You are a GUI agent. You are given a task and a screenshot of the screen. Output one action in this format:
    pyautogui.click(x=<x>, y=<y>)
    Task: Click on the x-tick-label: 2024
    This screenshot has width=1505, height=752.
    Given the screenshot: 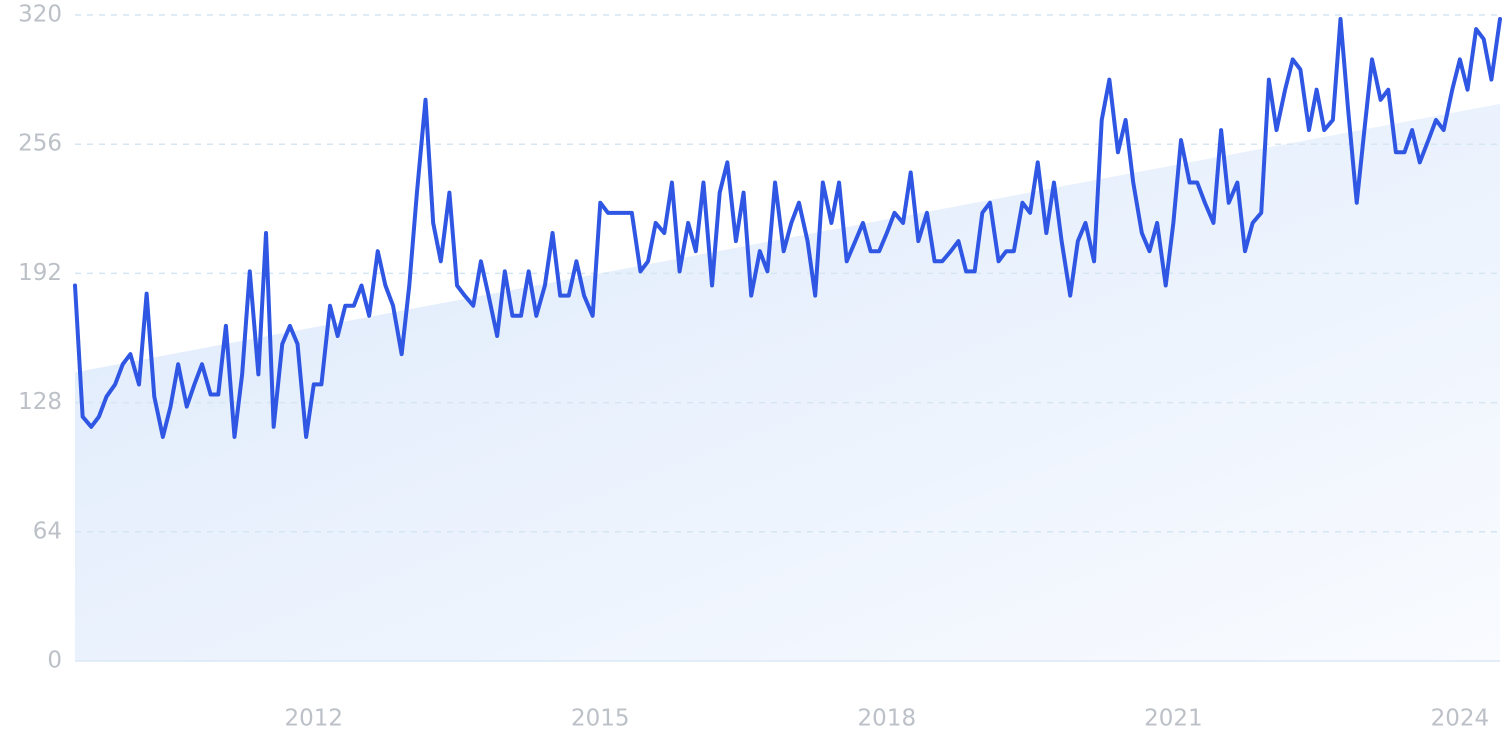 What is the action you would take?
    pyautogui.click(x=1460, y=719)
    